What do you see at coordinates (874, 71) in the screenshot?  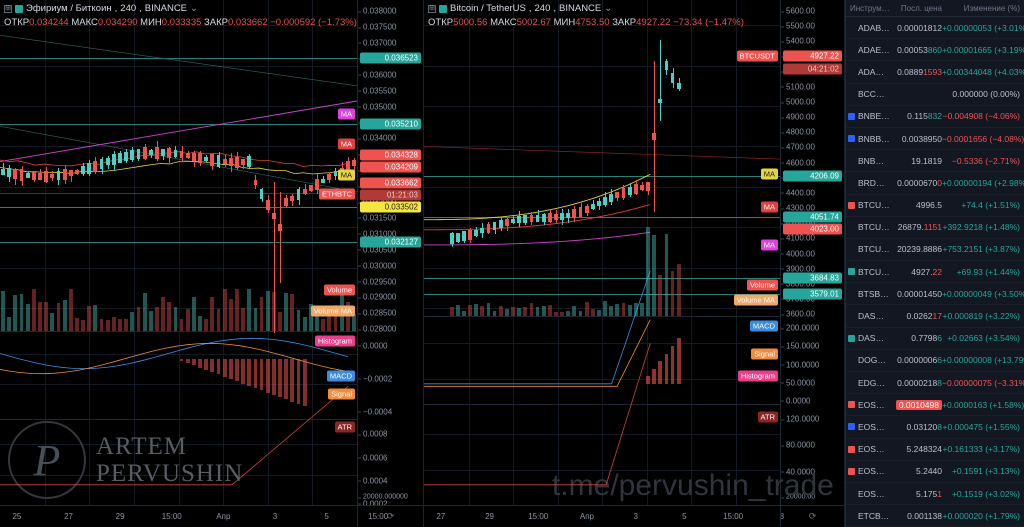 I see `symbol-label: ADAUSDT` at bounding box center [874, 71].